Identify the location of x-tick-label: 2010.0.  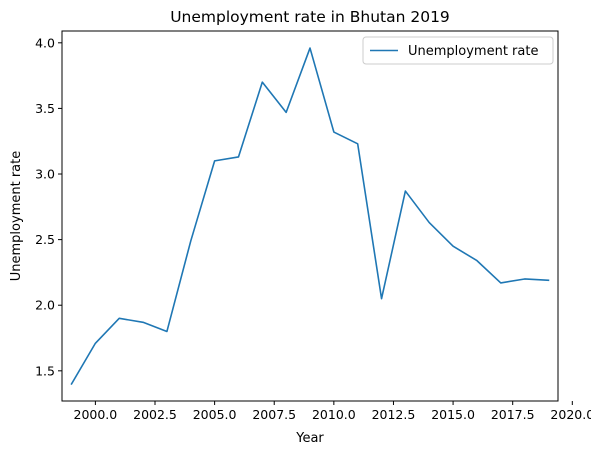
(334, 414).